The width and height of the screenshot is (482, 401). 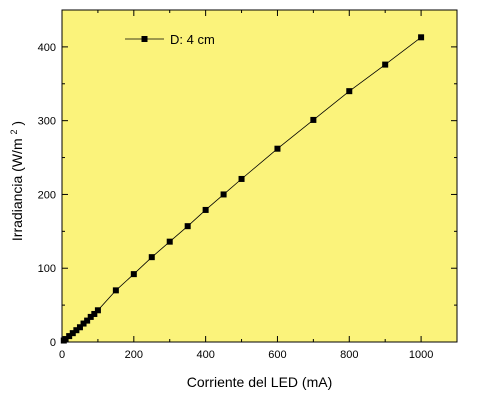 I want to click on x-tick-label: 1000, so click(x=421, y=355).